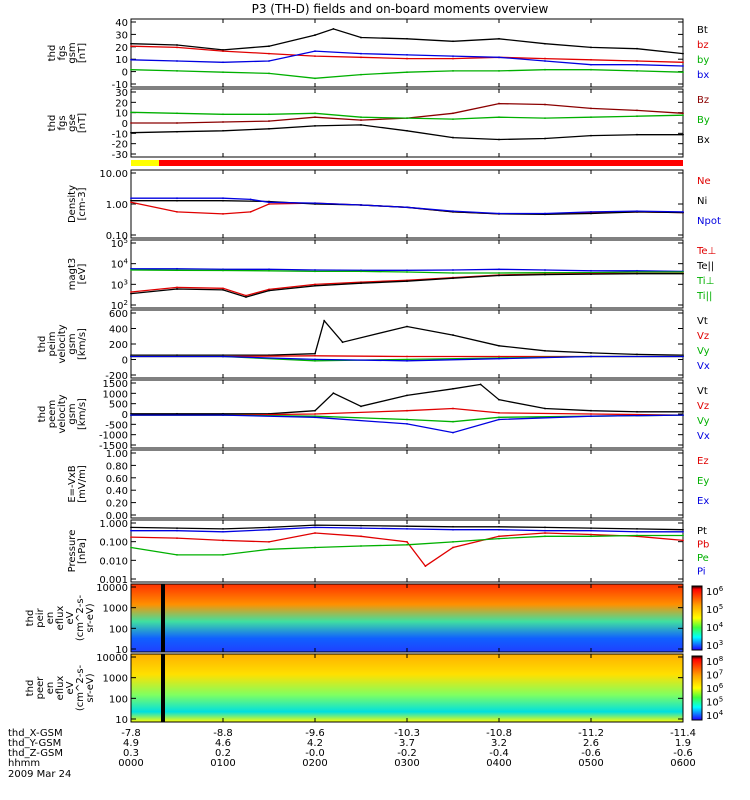 Image resolution: width=750 pixels, height=800 pixels. What do you see at coordinates (683, 733) in the screenshot?
I see `x-tick-label: -11.4` at bounding box center [683, 733].